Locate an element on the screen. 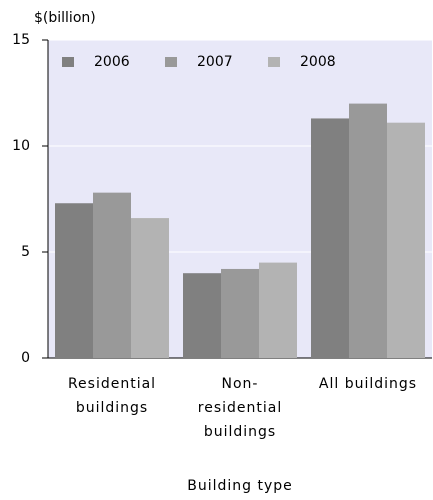 This screenshot has height=500, width=433. x-tick-label: Residential buildings is located at coordinates (112, 396).